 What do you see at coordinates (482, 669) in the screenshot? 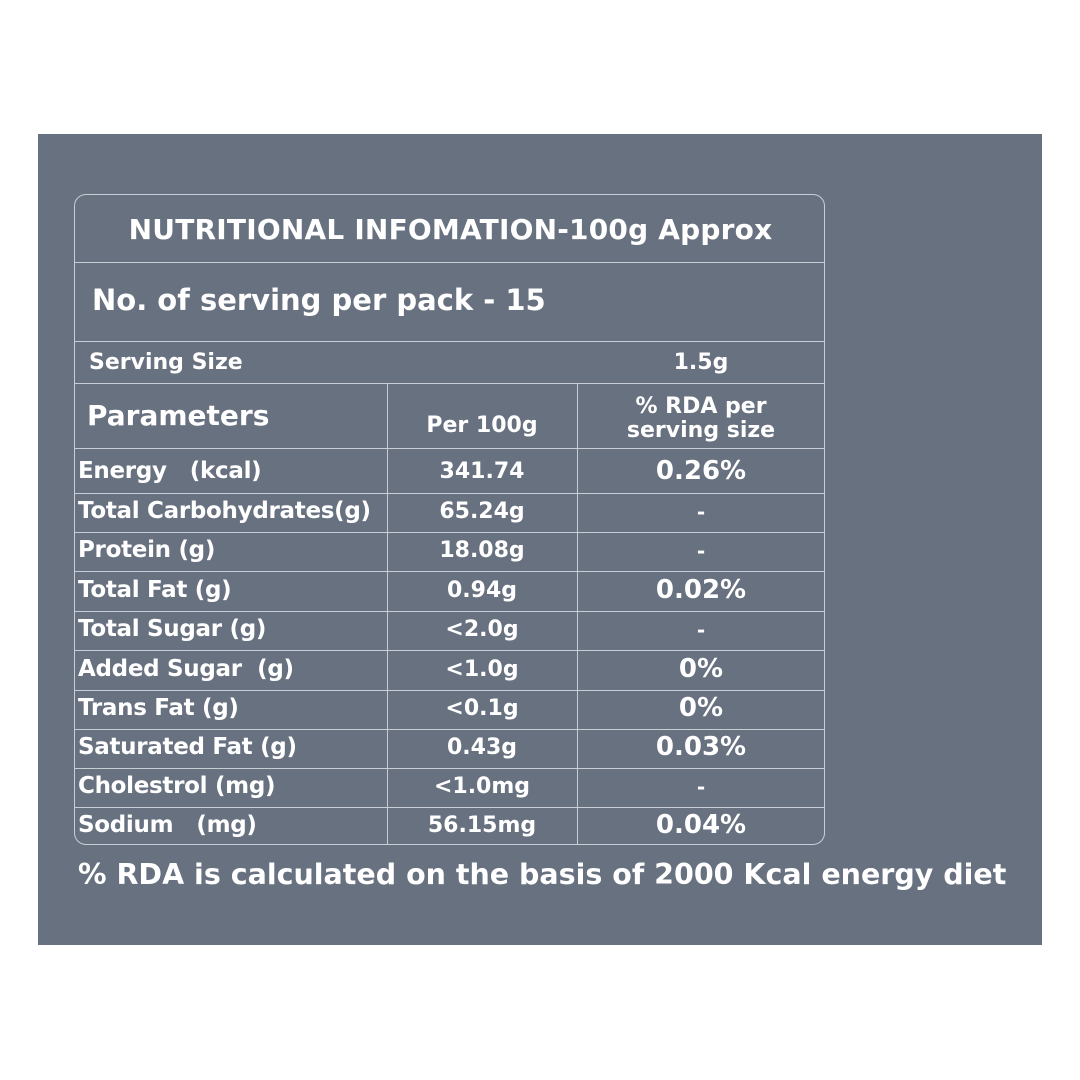
I see `row-per-100g: <1.0g` at bounding box center [482, 669].